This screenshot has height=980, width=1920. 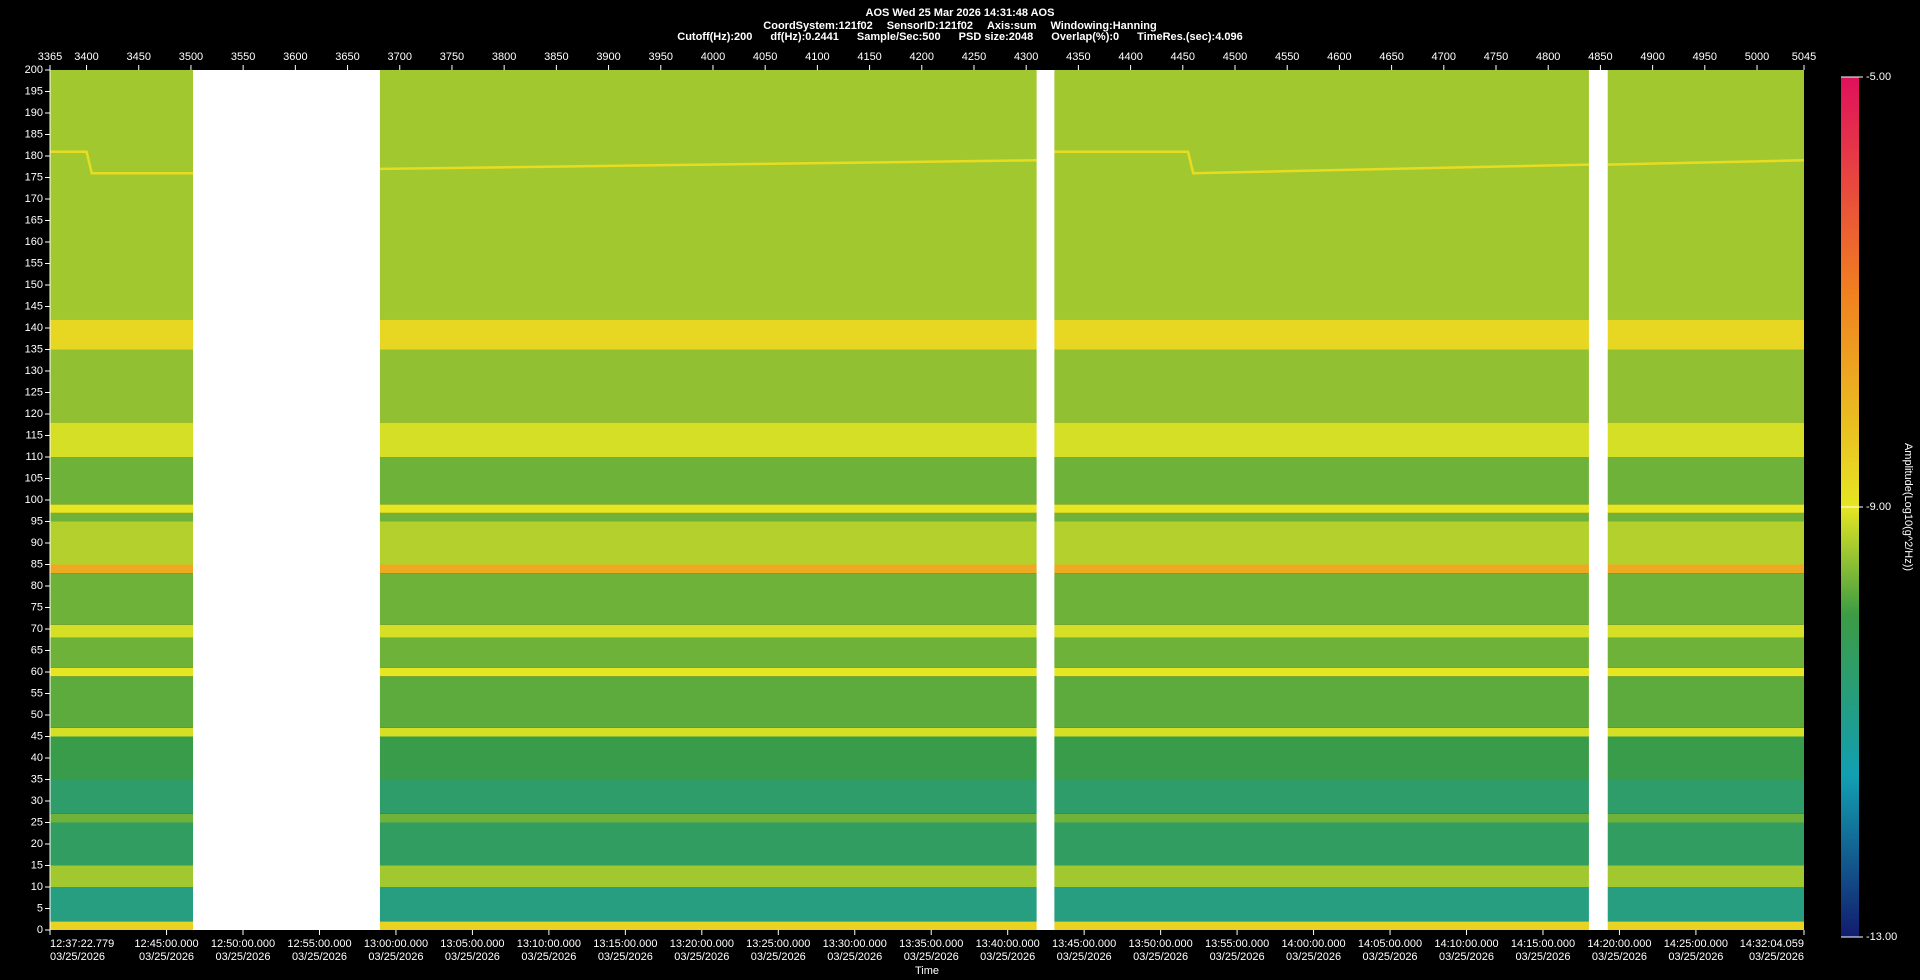 What do you see at coordinates (1496, 57) in the screenshot?
I see `x-top-tick-label: 4750` at bounding box center [1496, 57].